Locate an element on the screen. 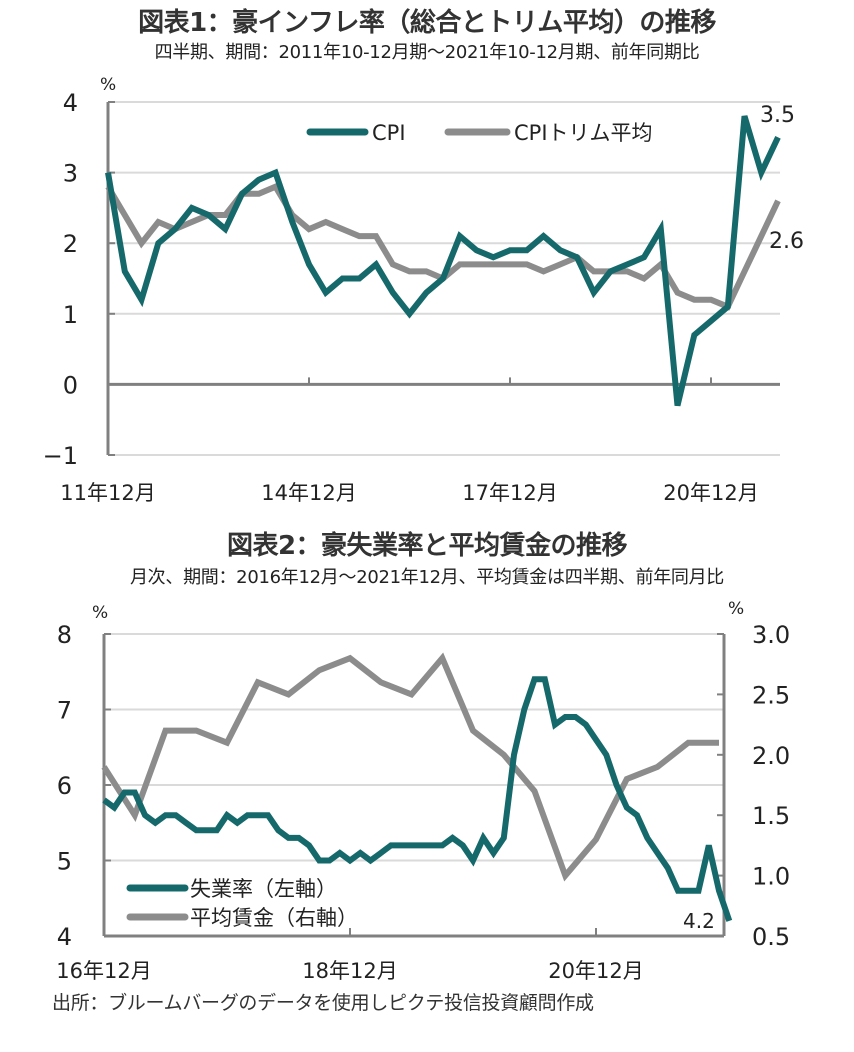 The height and width of the screenshot is (1052, 854). chart1-subtitle: 四半期、期間：2011年10-12月期～2021年10-12月期、前年同期比 is located at coordinates (427, 52).